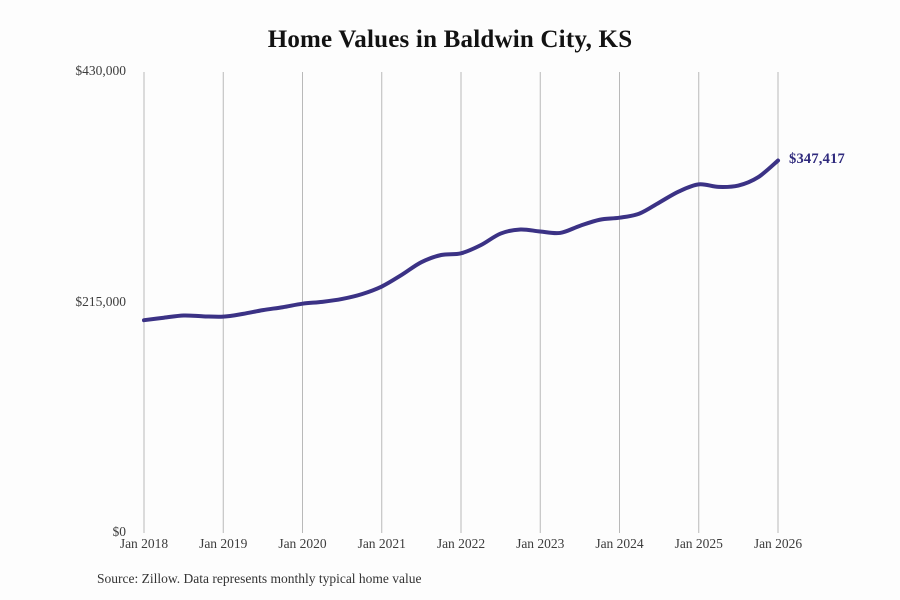 Image resolution: width=900 pixels, height=600 pixels. I want to click on x-tick-label: Jan 2020, so click(302, 543).